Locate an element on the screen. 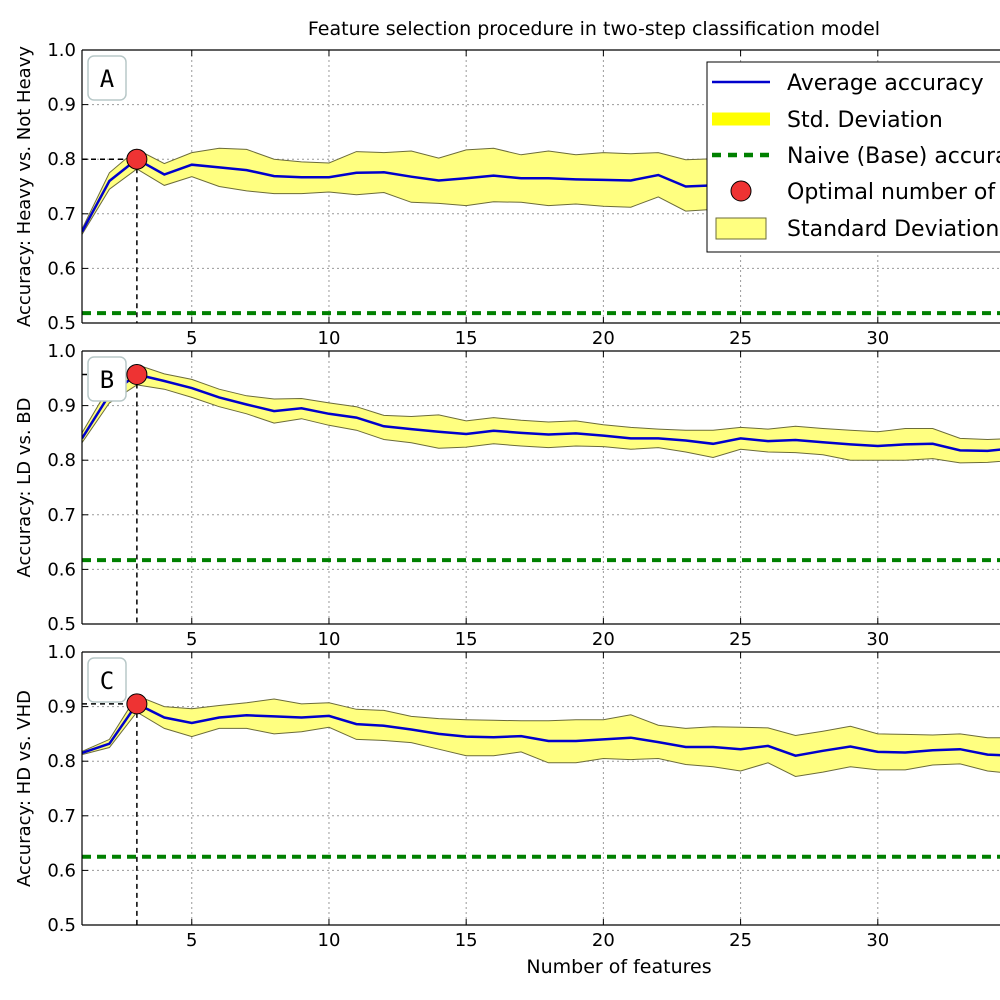 The image size is (1000, 1000). panel-letter: A is located at coordinates (107, 79).